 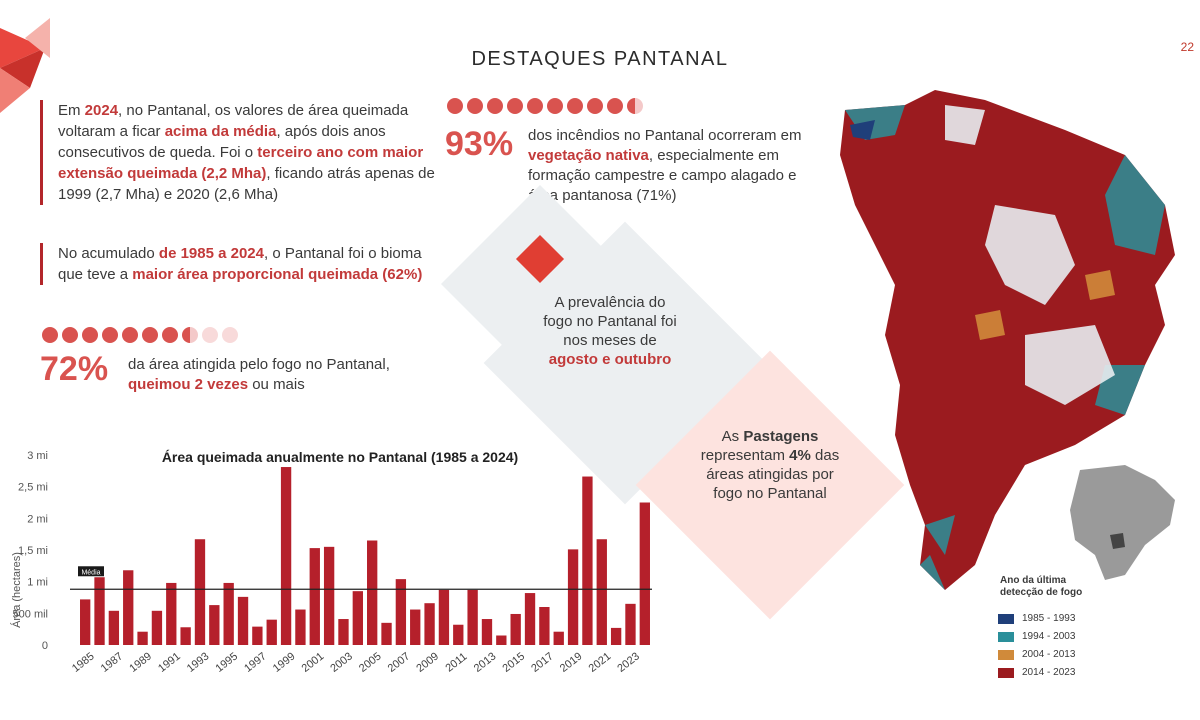 What do you see at coordinates (300, 627) in the screenshot?
I see `bar-2000` at bounding box center [300, 627].